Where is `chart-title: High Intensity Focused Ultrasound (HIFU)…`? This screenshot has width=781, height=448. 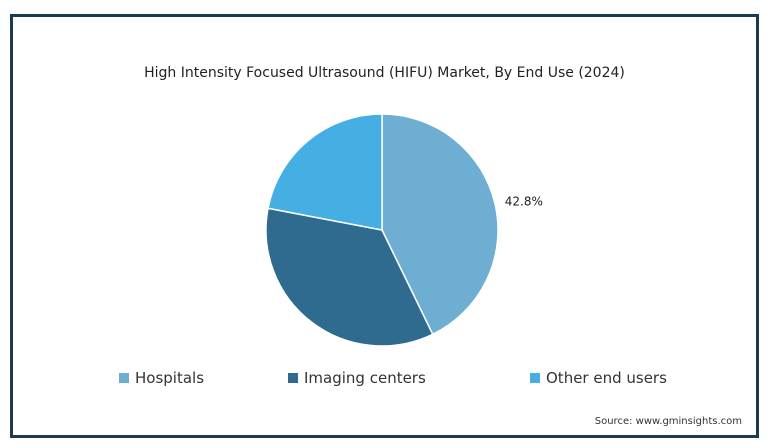 chart-title: High Intensity Focused Ultrasound (HIFU)… is located at coordinates (384, 73).